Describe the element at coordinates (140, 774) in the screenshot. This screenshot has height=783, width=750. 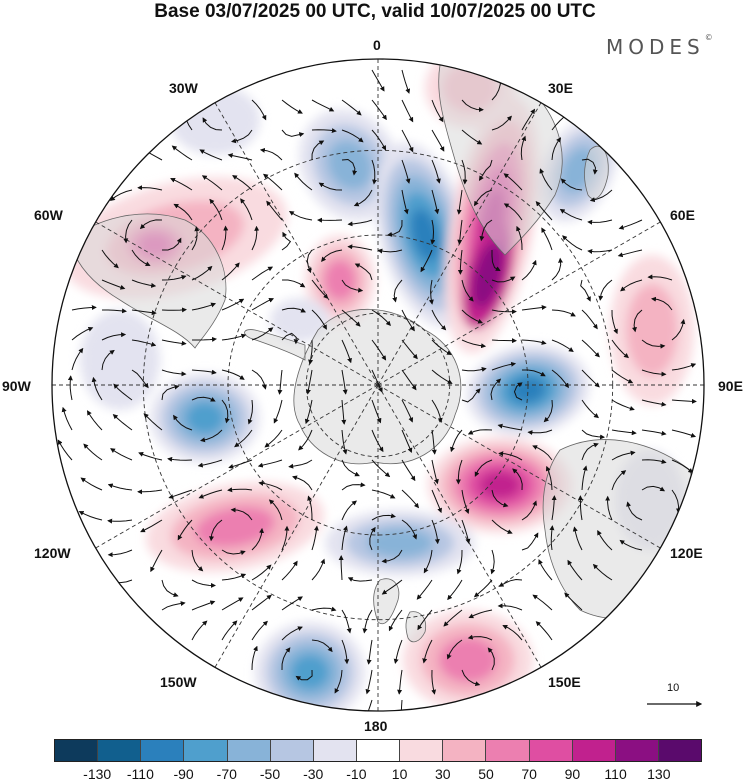
I see `colorbar-tick-label: -110` at that location.